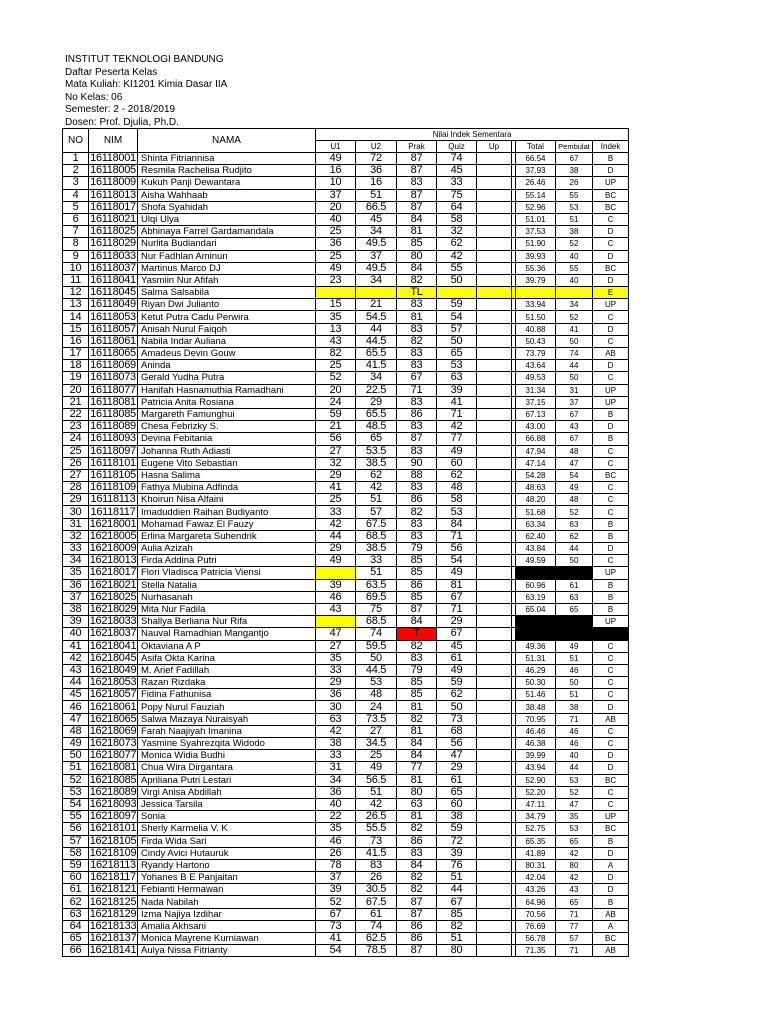 The height and width of the screenshot is (1024, 768). Describe the element at coordinates (226, 256) in the screenshot. I see `cell-nama: Nur Fadhlan Aminun` at that location.